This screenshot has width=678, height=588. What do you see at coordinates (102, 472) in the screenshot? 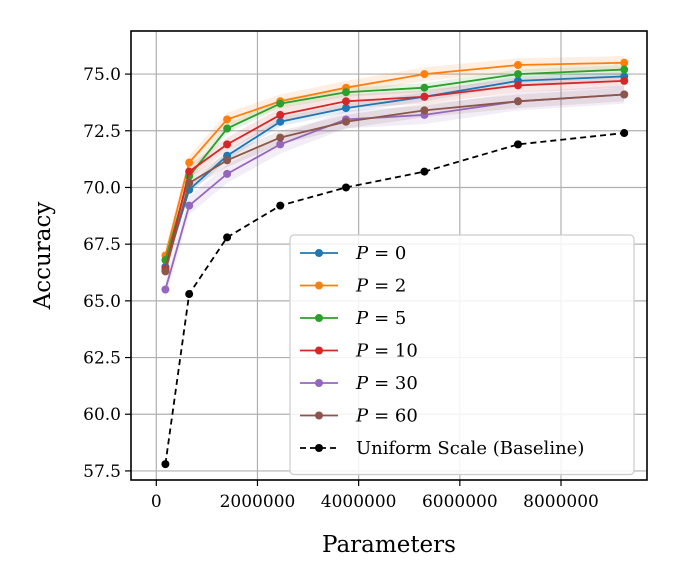
I see `y-tick-label: 57.5` at bounding box center [102, 472].